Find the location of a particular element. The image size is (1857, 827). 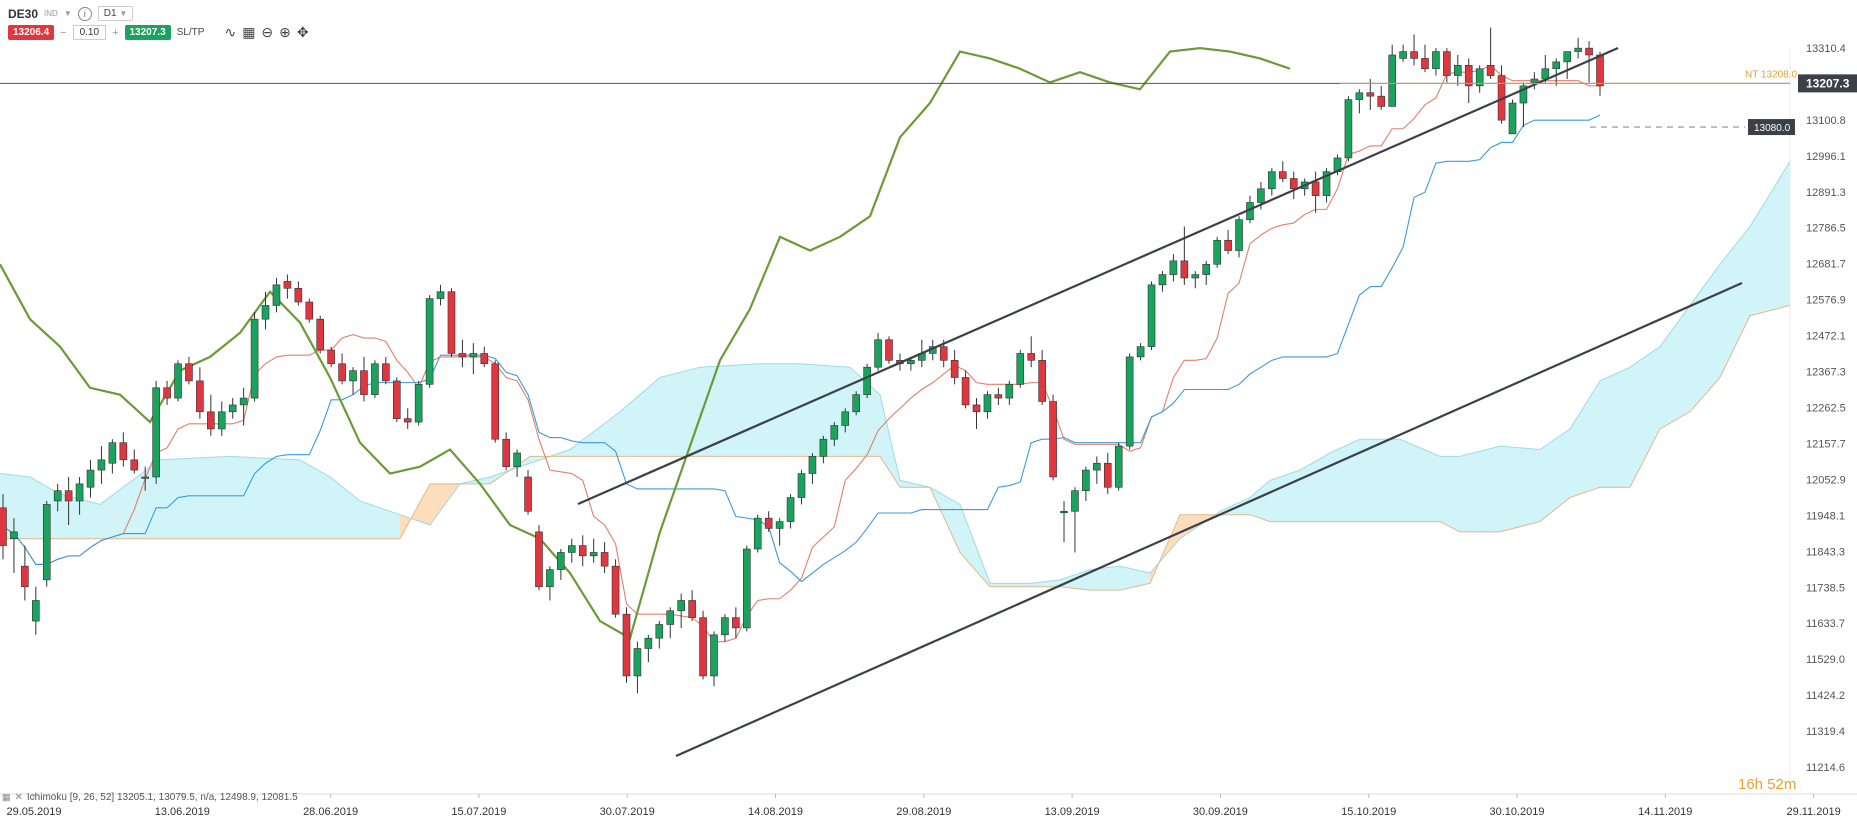

sell-button: 13206.4 is located at coordinates (31, 32).